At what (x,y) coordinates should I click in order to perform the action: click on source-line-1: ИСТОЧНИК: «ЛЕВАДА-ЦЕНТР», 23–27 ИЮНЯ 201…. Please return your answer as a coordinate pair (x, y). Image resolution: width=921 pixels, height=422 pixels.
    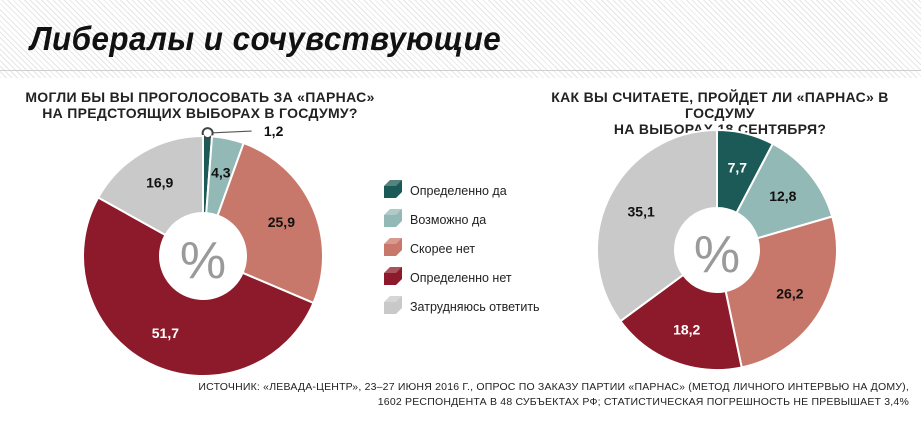
    Looking at the image, I should click on (553, 387).